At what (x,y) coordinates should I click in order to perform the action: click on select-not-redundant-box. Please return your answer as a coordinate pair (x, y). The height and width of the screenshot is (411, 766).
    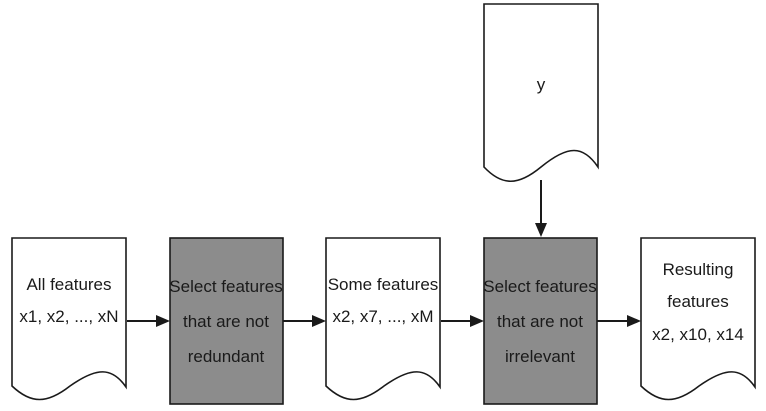
    Looking at the image, I should click on (226, 321).